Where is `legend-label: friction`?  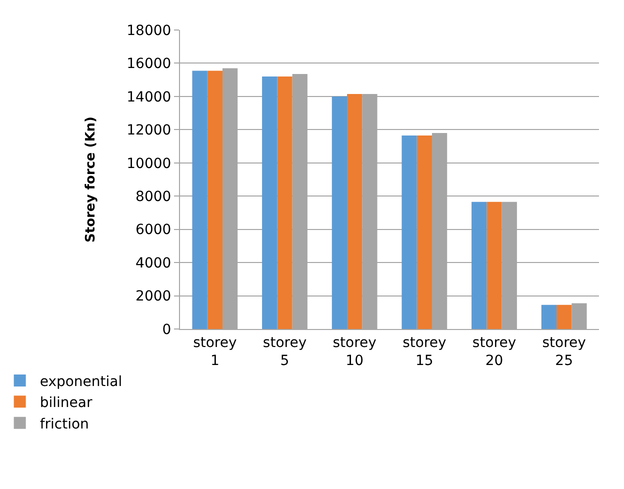
legend-label: friction is located at coordinates (64, 424).